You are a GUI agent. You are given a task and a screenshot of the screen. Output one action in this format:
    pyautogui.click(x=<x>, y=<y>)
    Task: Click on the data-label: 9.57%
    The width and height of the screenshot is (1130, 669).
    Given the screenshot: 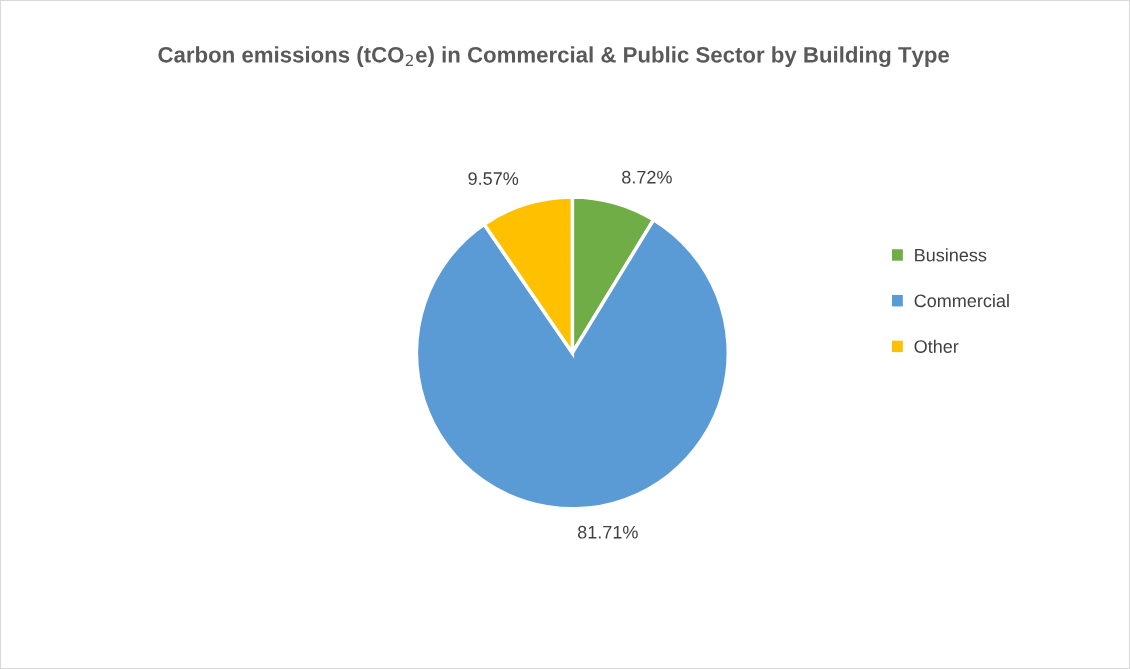 What is the action you would take?
    pyautogui.click(x=493, y=178)
    